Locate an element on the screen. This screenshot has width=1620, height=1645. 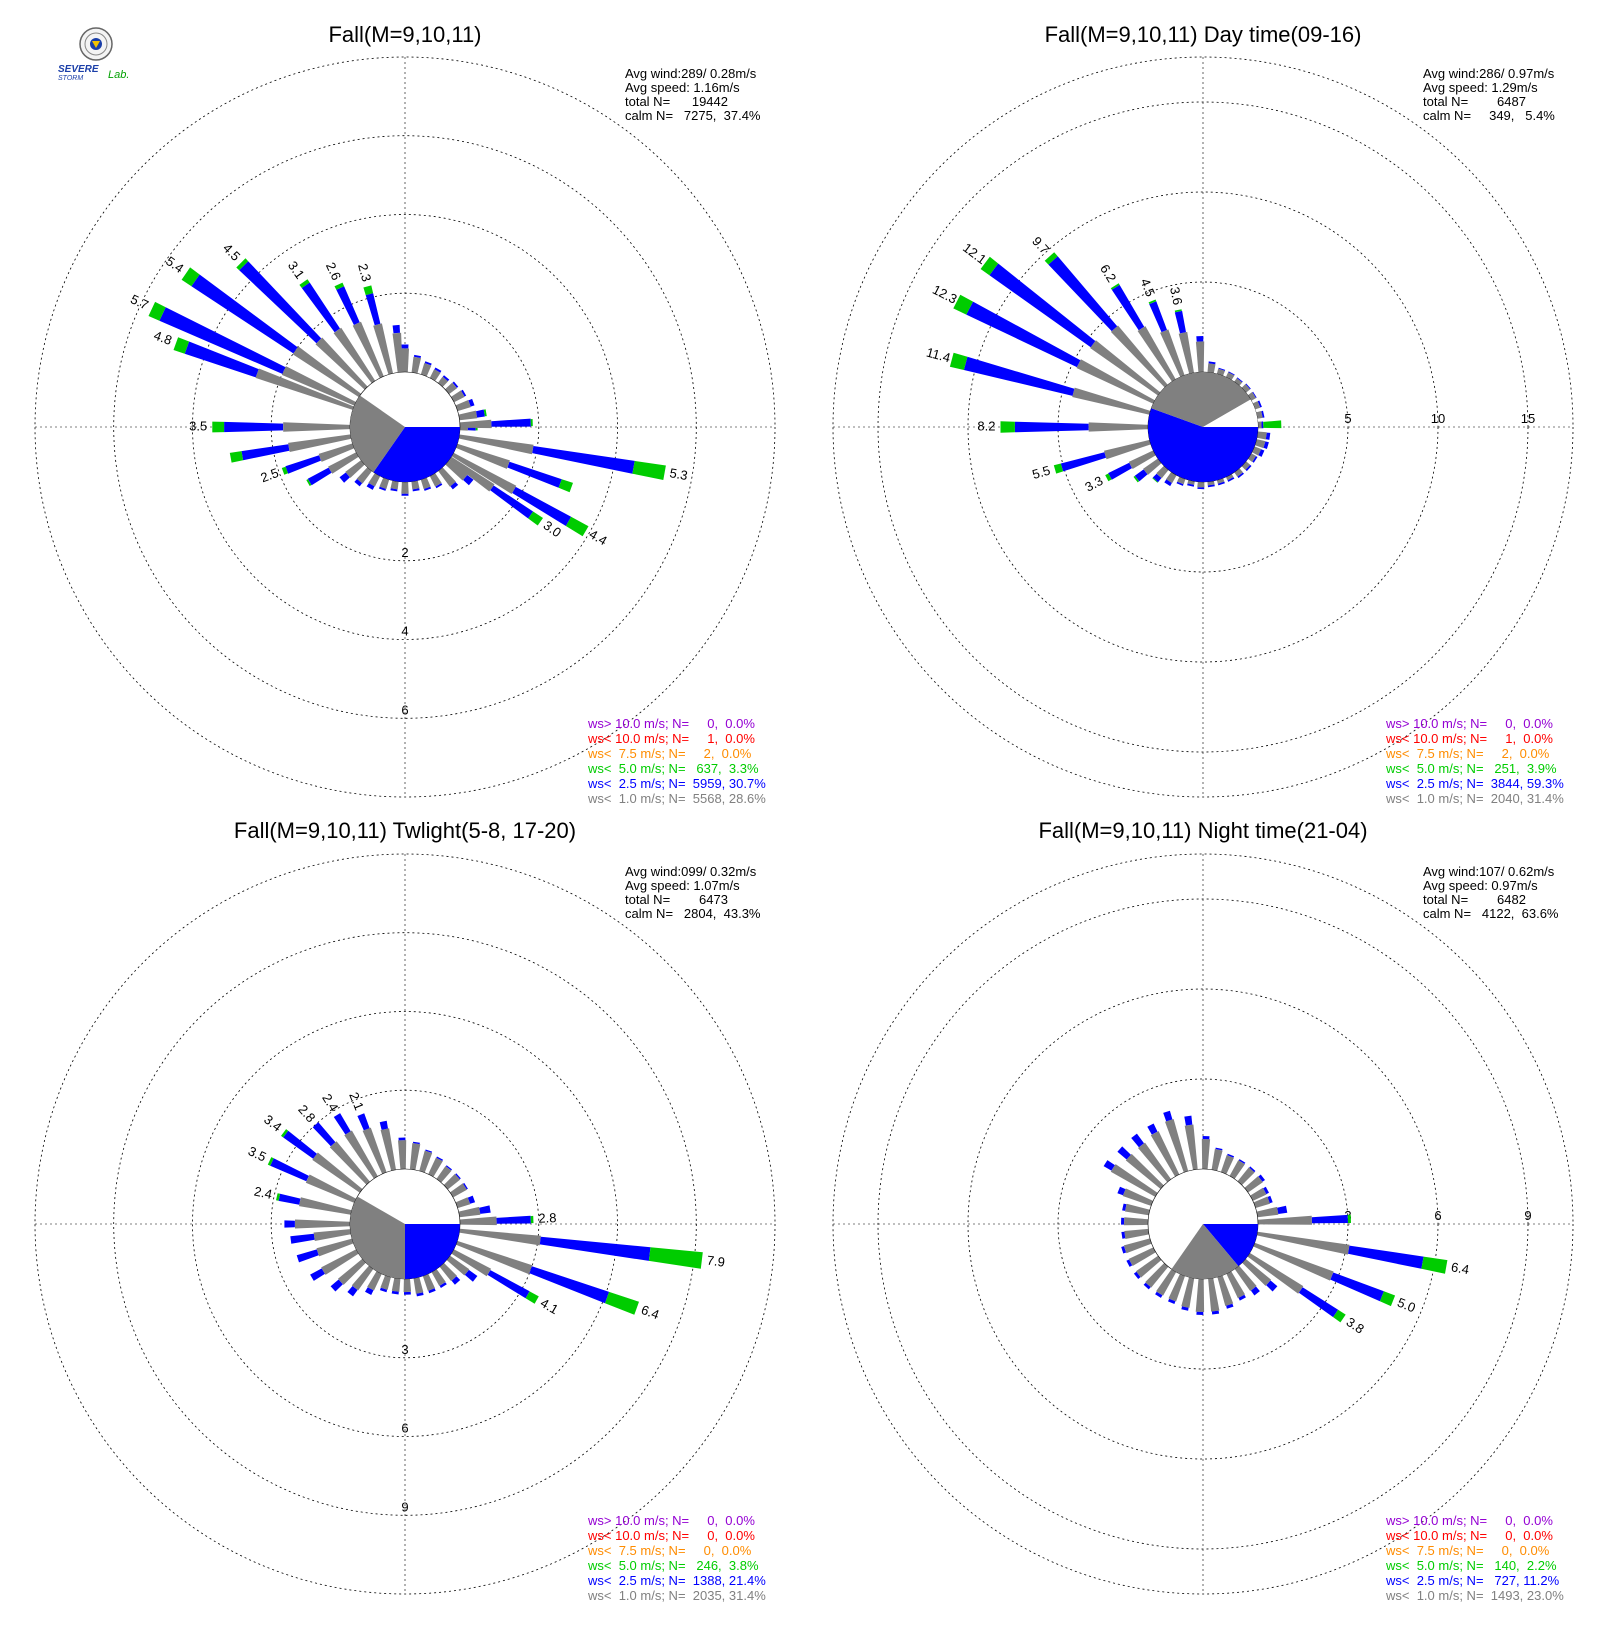
bar-value-label: 2.5 is located at coordinates (269, 475).